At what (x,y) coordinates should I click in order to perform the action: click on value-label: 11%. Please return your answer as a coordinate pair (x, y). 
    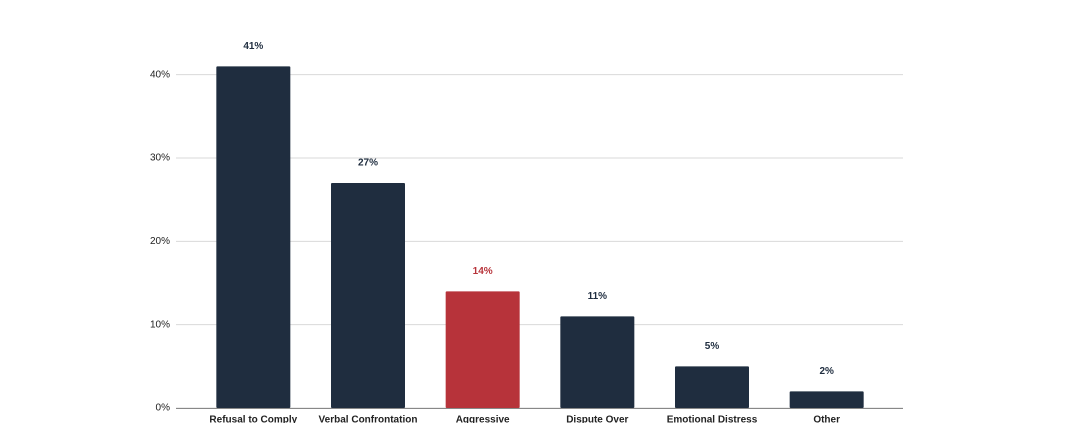
    Looking at the image, I should click on (598, 296).